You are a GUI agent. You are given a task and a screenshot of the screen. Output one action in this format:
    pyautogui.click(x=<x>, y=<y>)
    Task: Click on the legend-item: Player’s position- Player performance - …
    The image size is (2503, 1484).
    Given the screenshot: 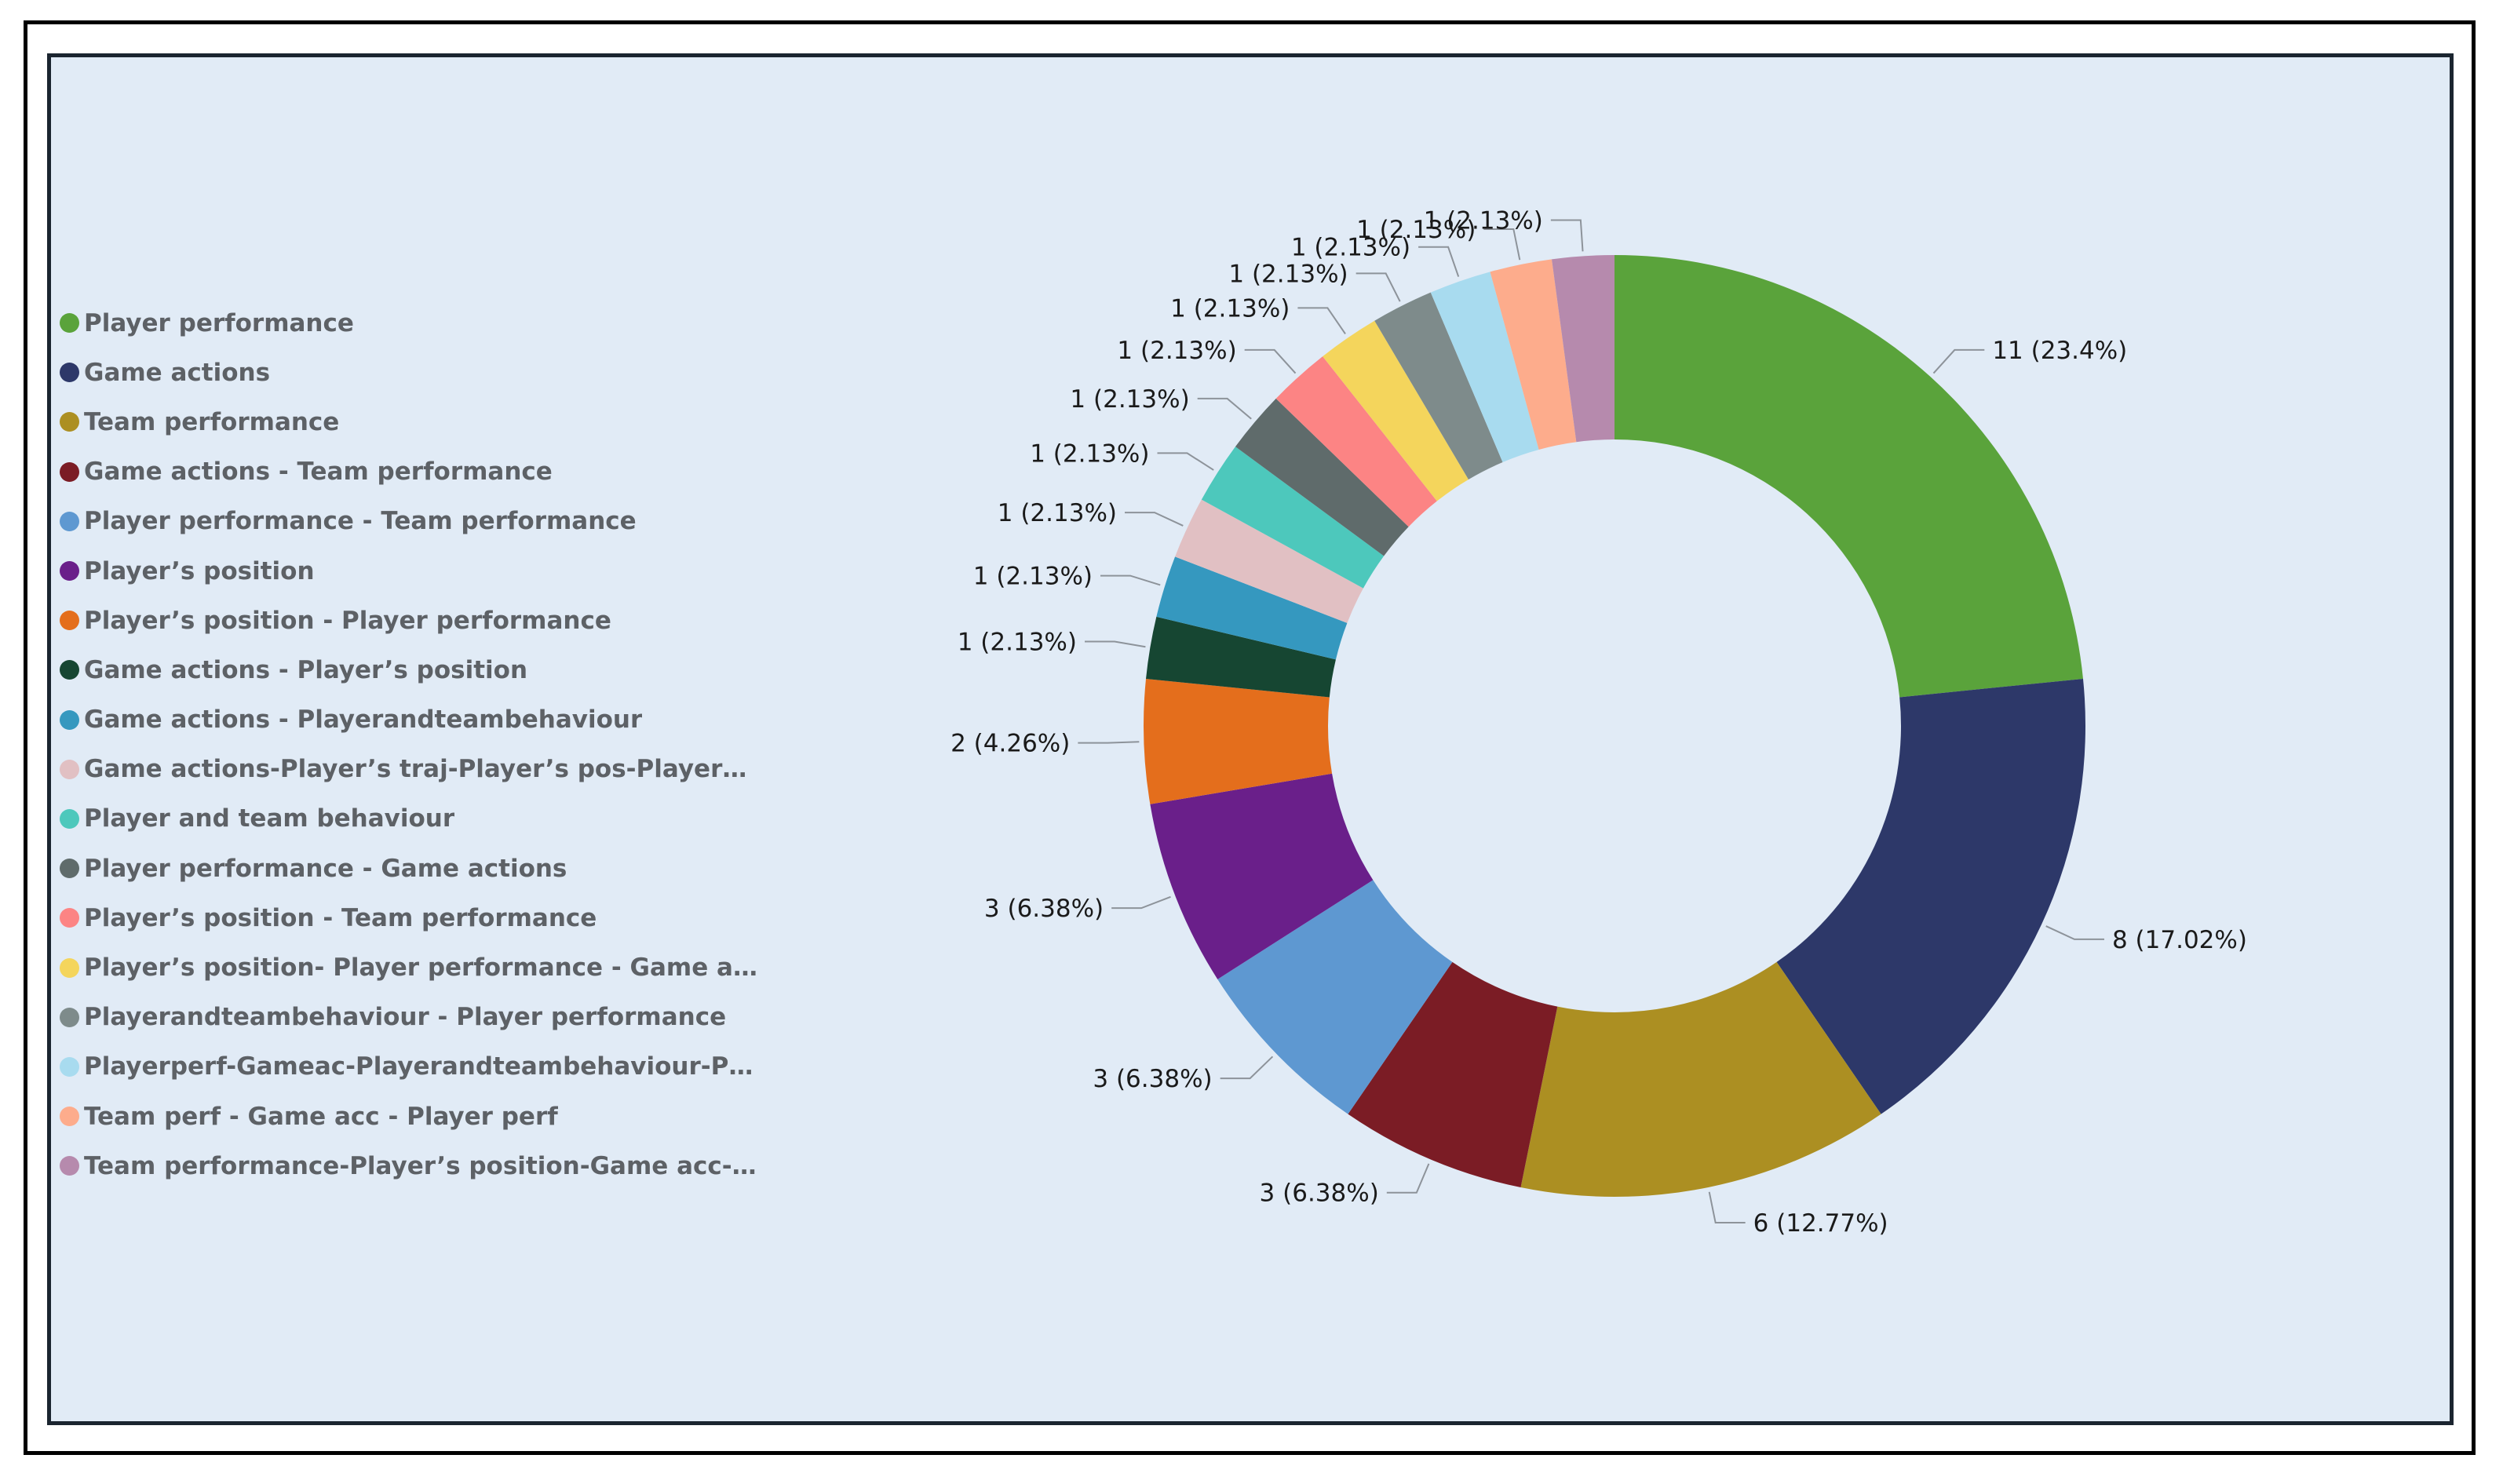 What is the action you would take?
    pyautogui.click(x=413, y=967)
    